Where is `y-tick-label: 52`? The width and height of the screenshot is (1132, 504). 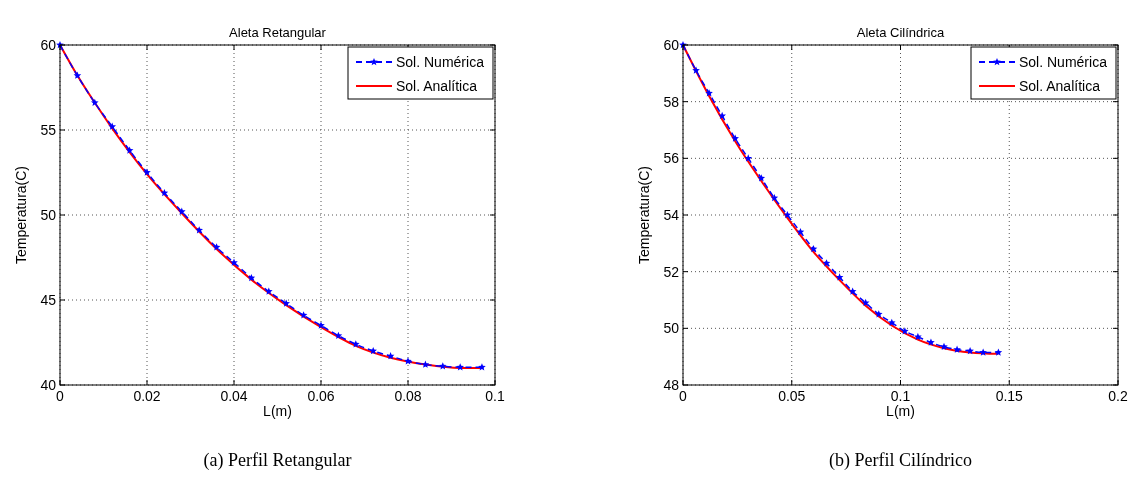
y-tick-label: 52 is located at coordinates (671, 271).